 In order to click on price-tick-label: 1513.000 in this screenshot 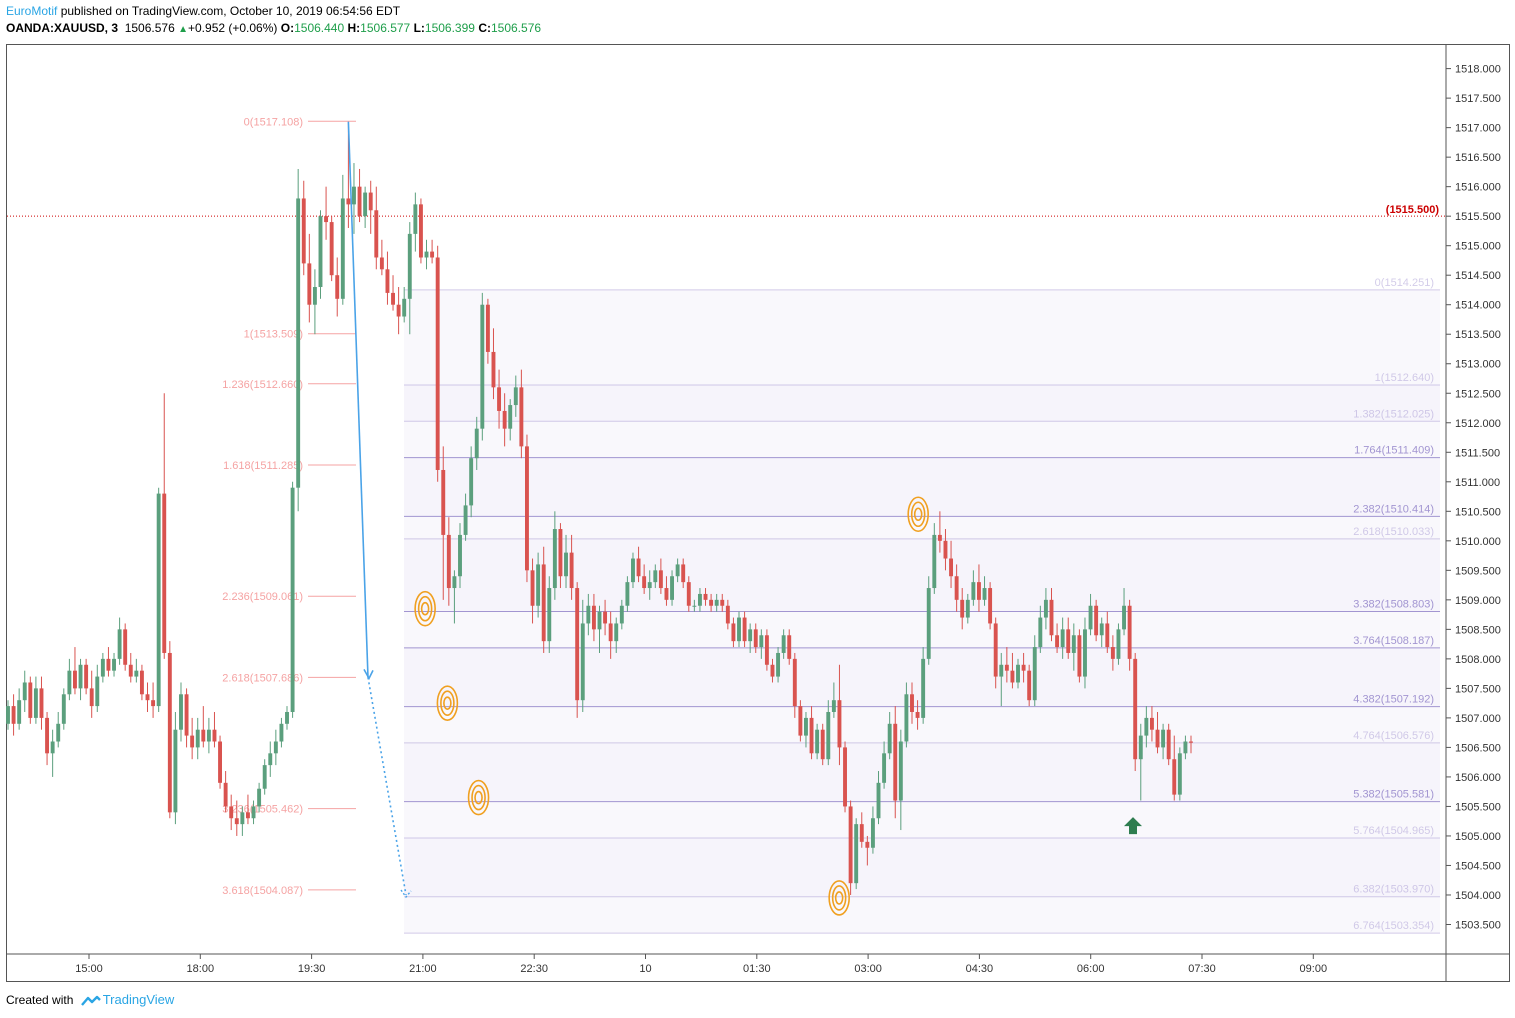, I will do `click(1478, 365)`.